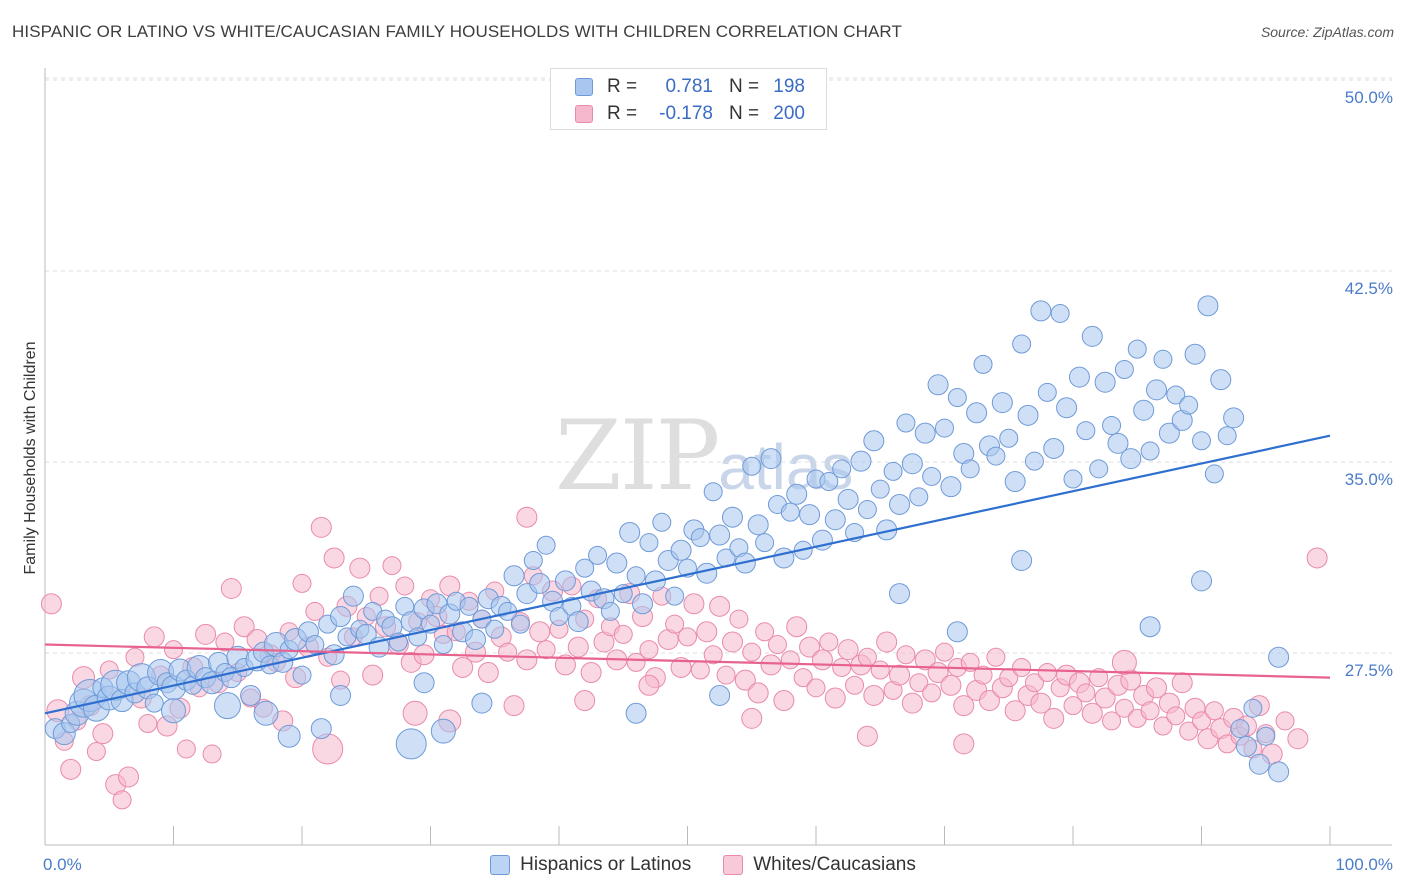 The width and height of the screenshot is (1406, 892). What do you see at coordinates (1369, 479) in the screenshot?
I see `y-tick-label: 35.0%` at bounding box center [1369, 479].